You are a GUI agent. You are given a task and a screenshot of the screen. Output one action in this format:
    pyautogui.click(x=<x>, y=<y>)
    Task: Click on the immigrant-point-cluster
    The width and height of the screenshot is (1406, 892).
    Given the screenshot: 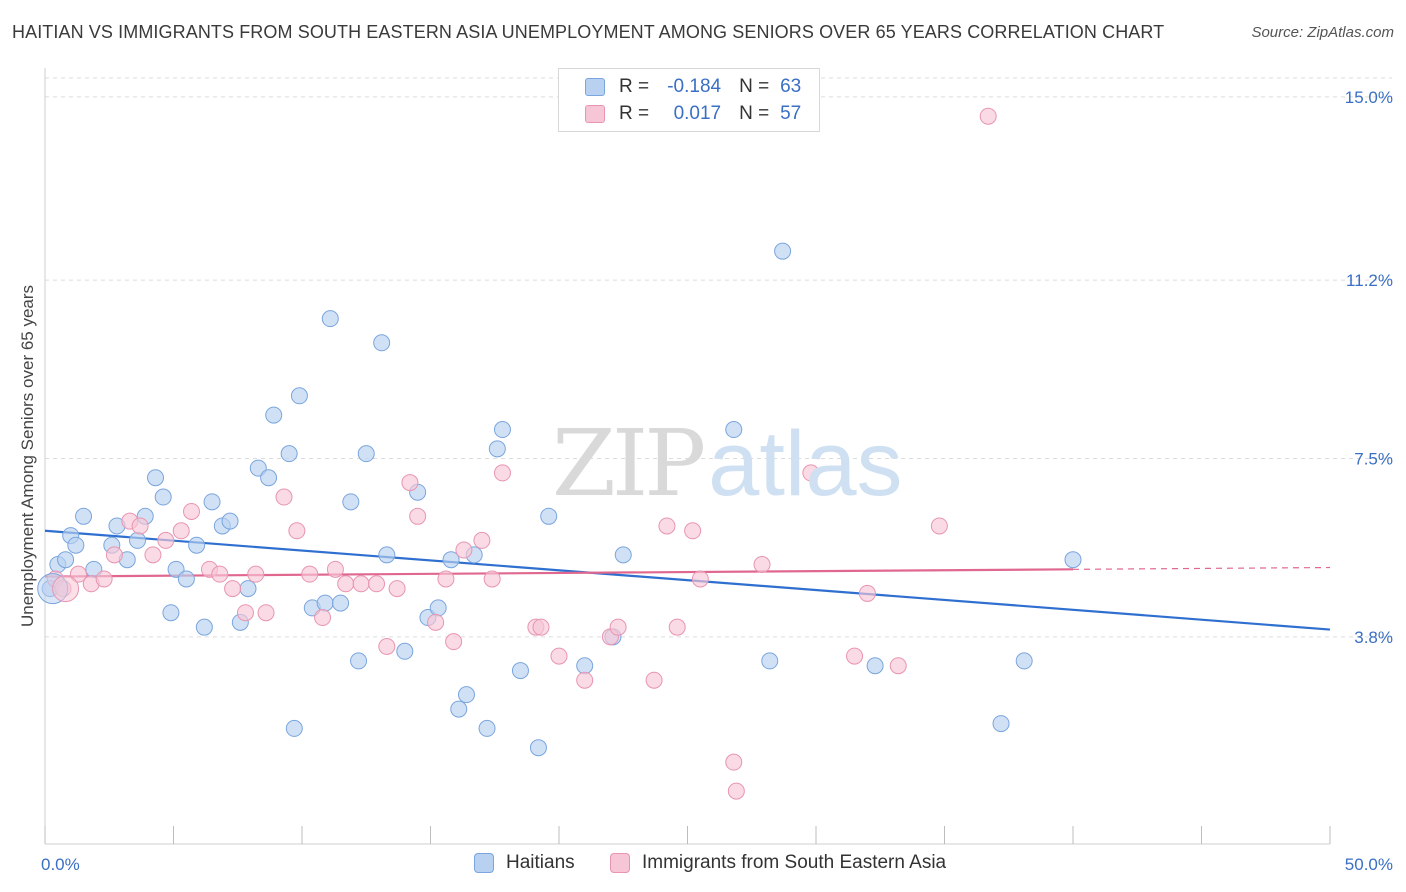 What is the action you would take?
    pyautogui.click(x=66, y=589)
    